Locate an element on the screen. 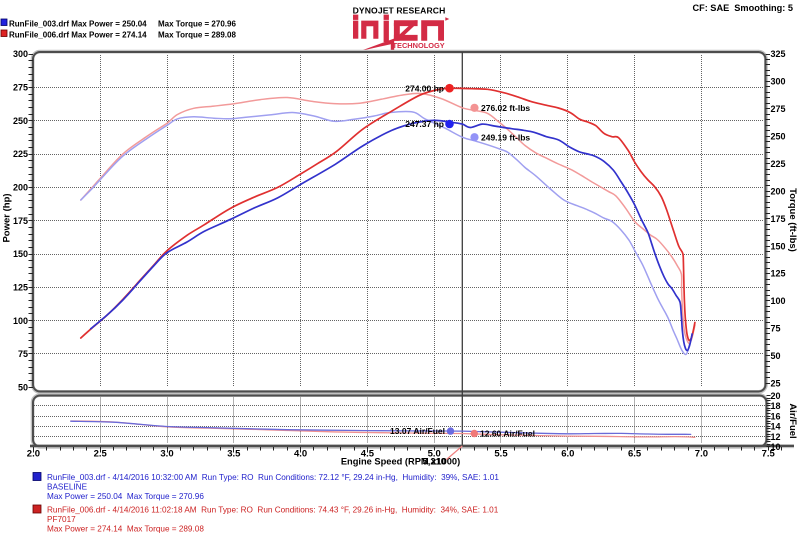 Image resolution: width=800 pixels, height=534 pixels. svg-text: 12 is located at coordinates (776, 437).